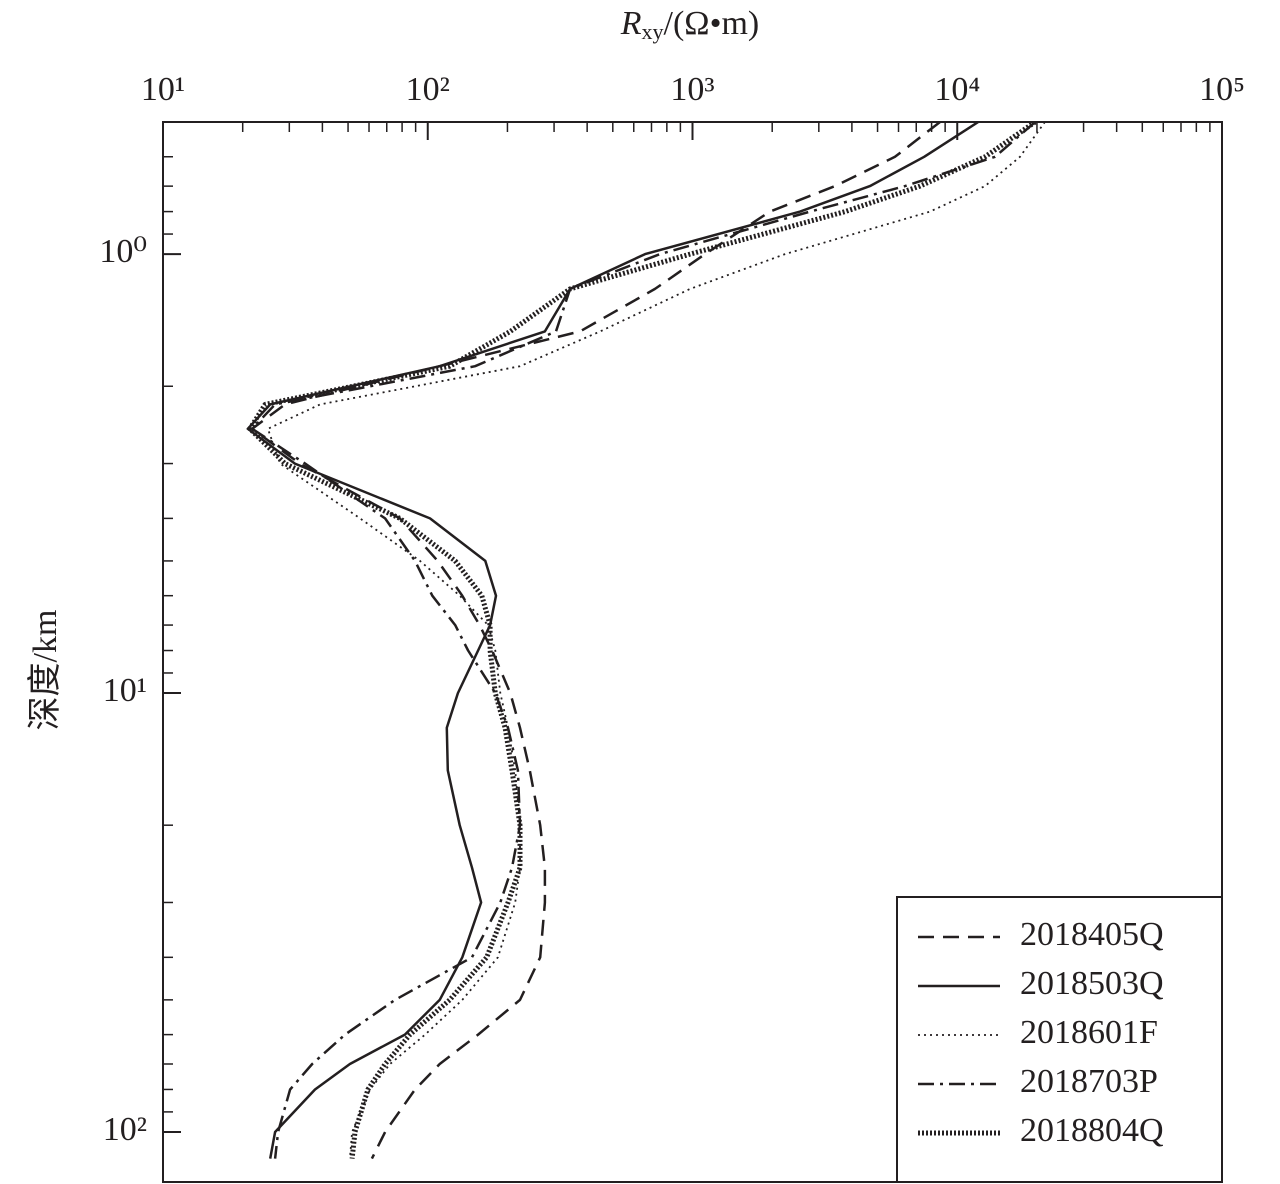 Image resolution: width=1280 pixels, height=1184 pixels. What do you see at coordinates (1092, 983) in the screenshot?
I see `legend-label: 2018503Q` at bounding box center [1092, 983].